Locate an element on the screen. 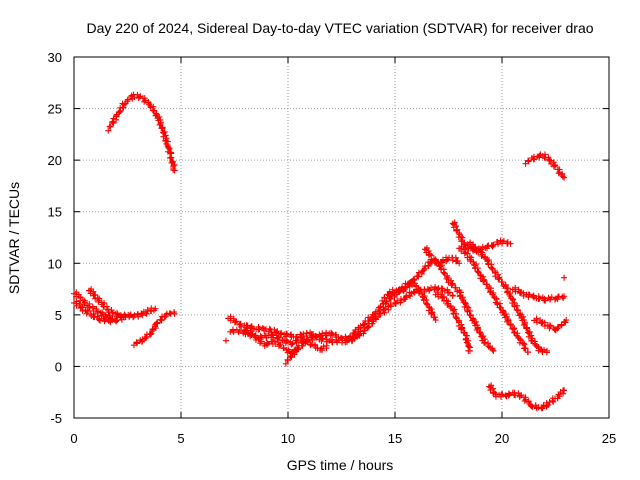 This screenshot has height=480, width=640. series-arc-peak-c is located at coordinates (494, 299).